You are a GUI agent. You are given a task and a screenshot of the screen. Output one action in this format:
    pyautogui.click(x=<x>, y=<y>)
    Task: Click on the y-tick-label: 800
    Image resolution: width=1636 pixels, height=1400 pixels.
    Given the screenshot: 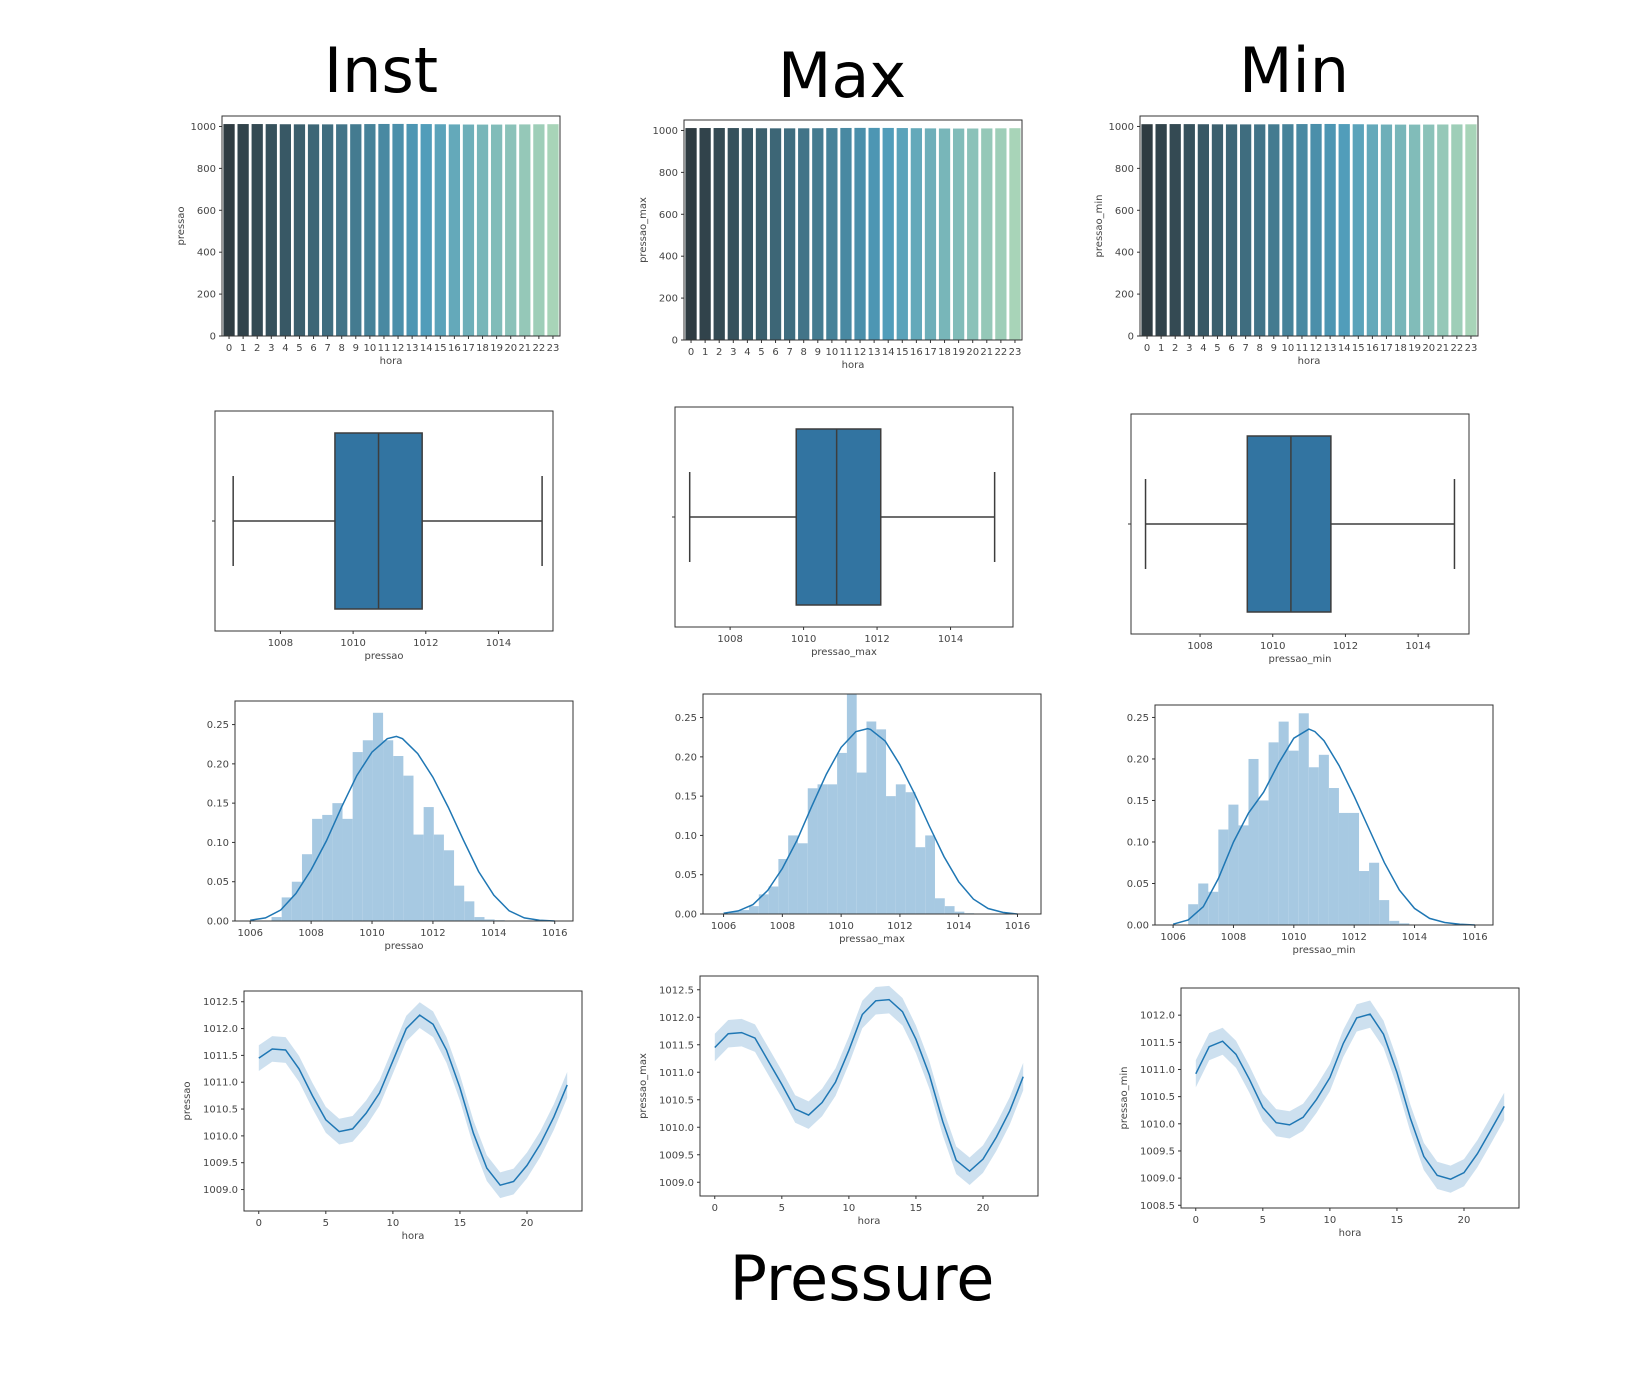 What is the action you would take?
    pyautogui.click(x=1124, y=169)
    